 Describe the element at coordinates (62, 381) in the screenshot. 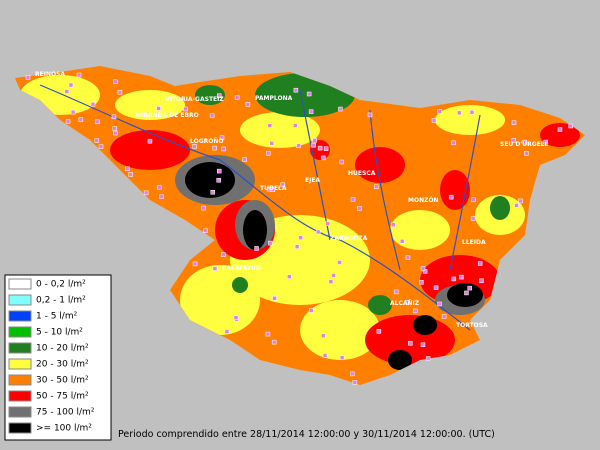

I see `legend-label: 30 - 50 l/m²` at that location.